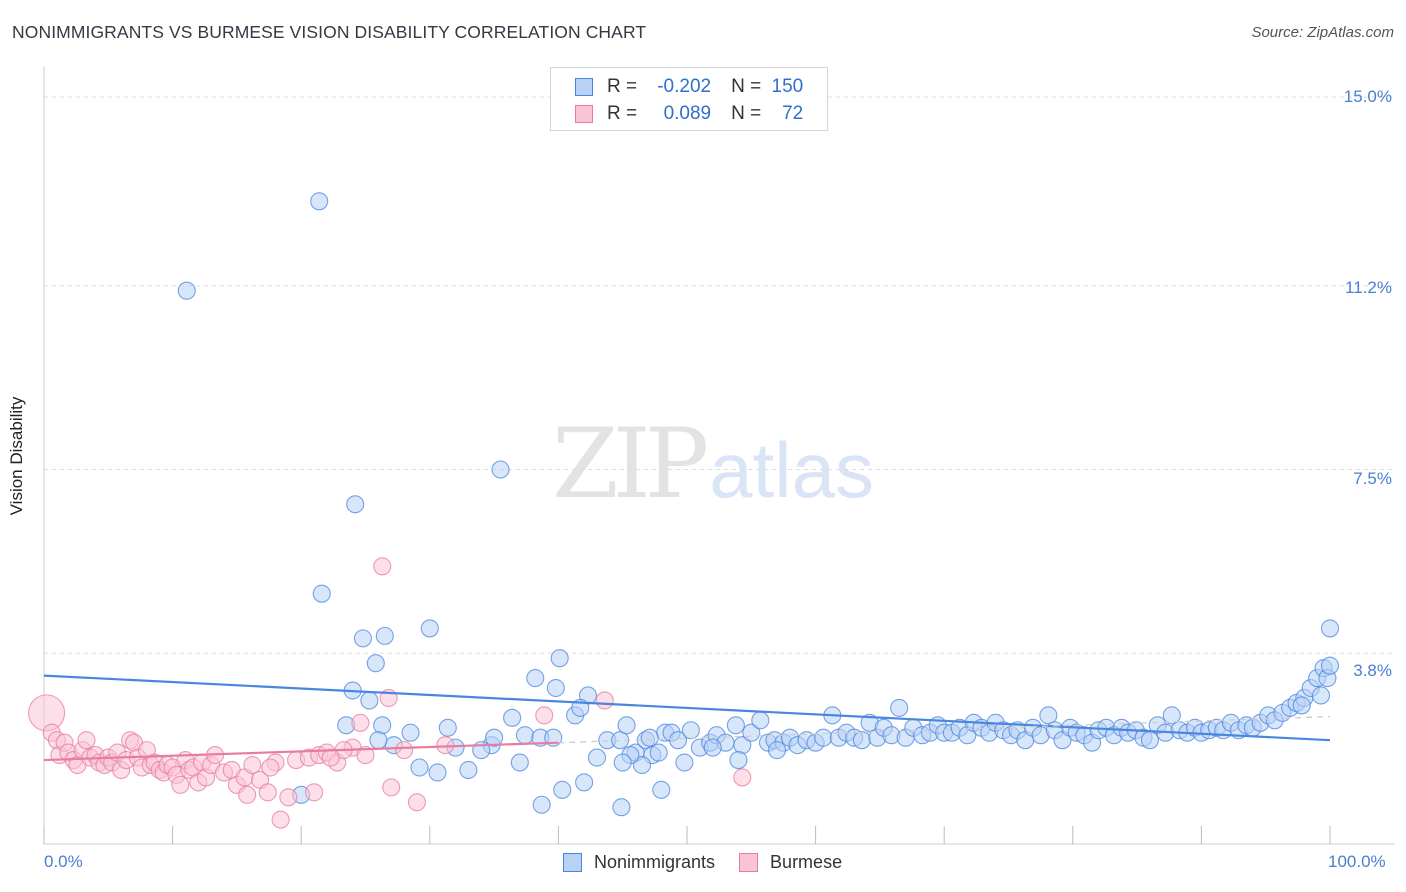  Describe the element at coordinates (684, 86) in the screenshot. I see `legend-r-value: -0.202` at that location.